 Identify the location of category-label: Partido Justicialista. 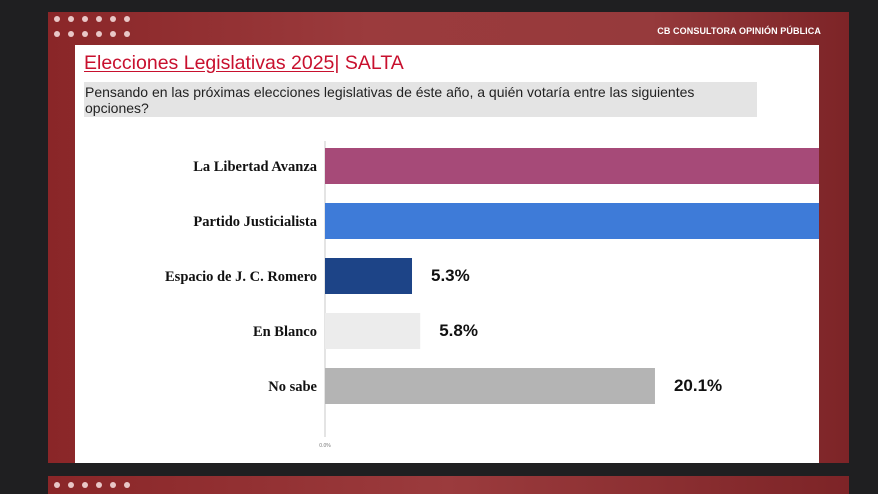
(255, 222).